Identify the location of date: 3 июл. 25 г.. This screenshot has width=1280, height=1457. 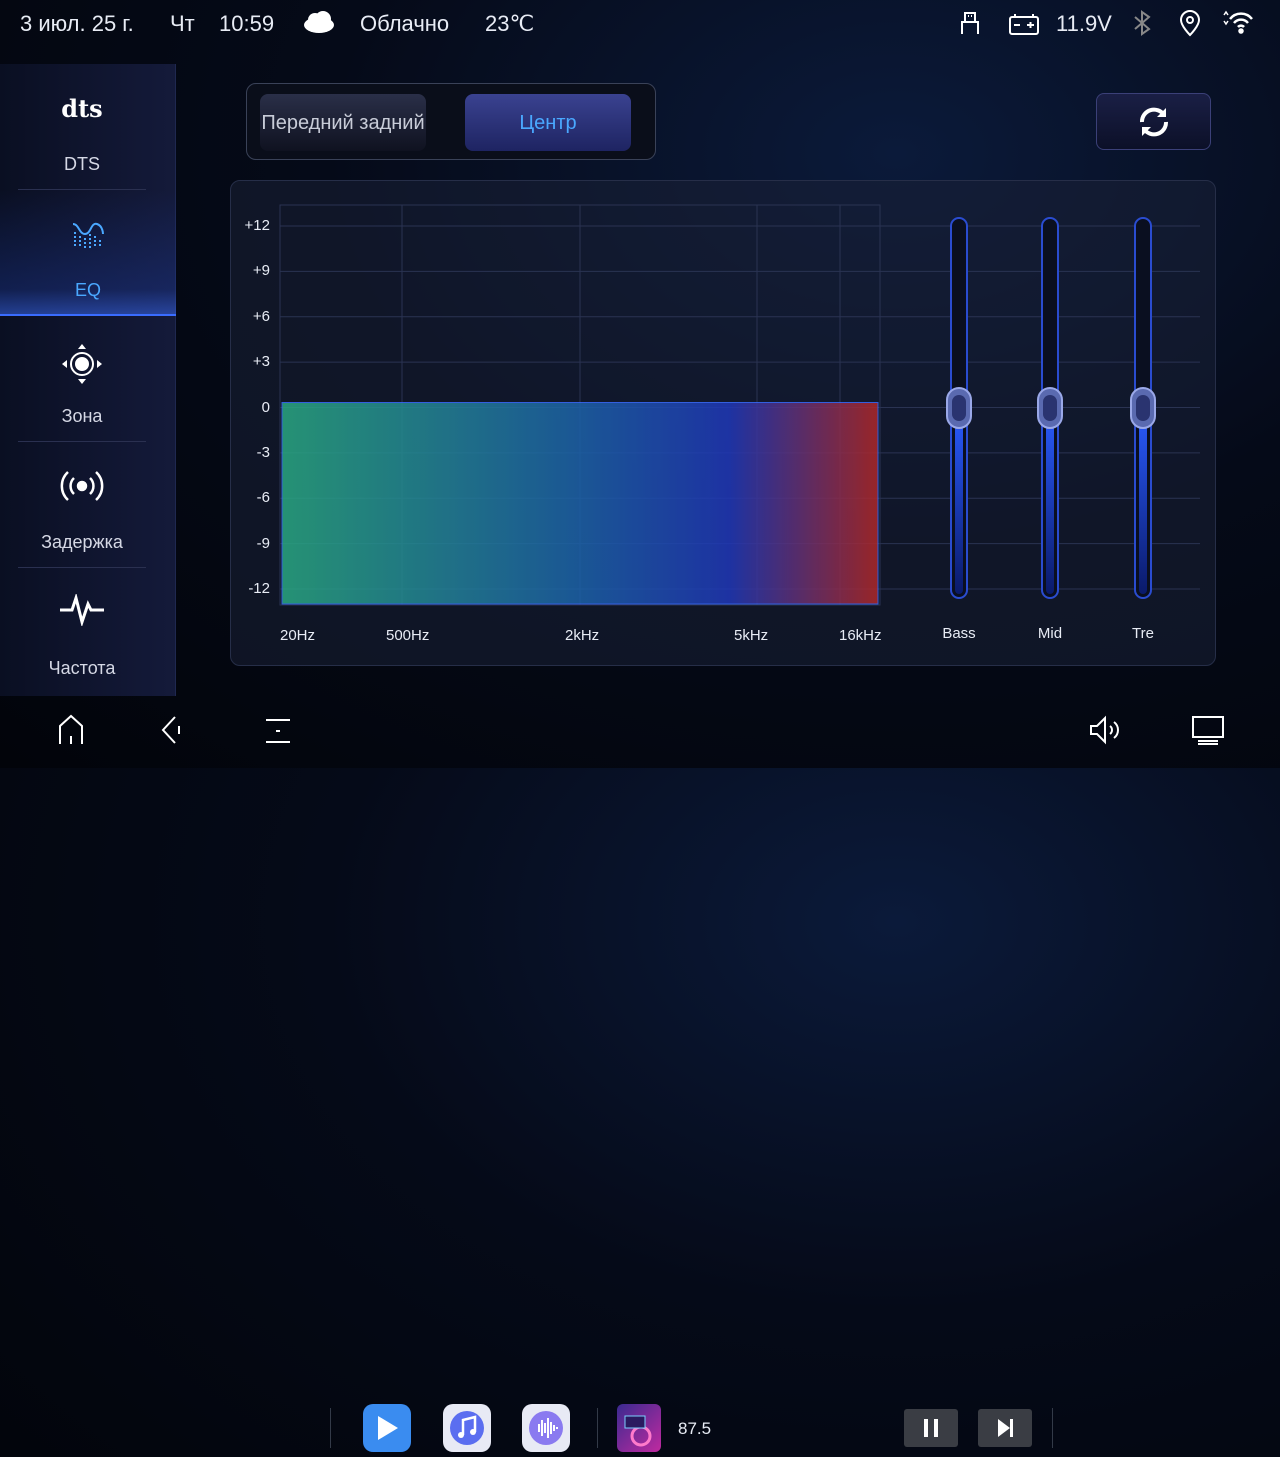
(77, 23).